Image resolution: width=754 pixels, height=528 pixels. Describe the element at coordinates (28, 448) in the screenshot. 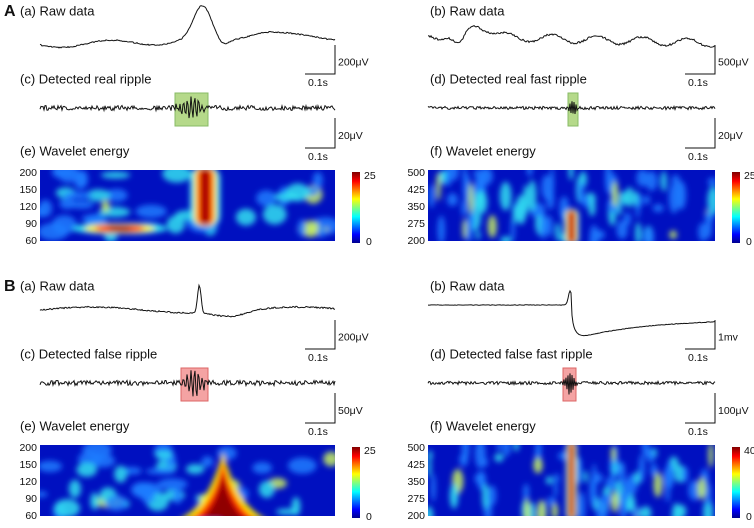

I see `y-tick-label: 200` at that location.